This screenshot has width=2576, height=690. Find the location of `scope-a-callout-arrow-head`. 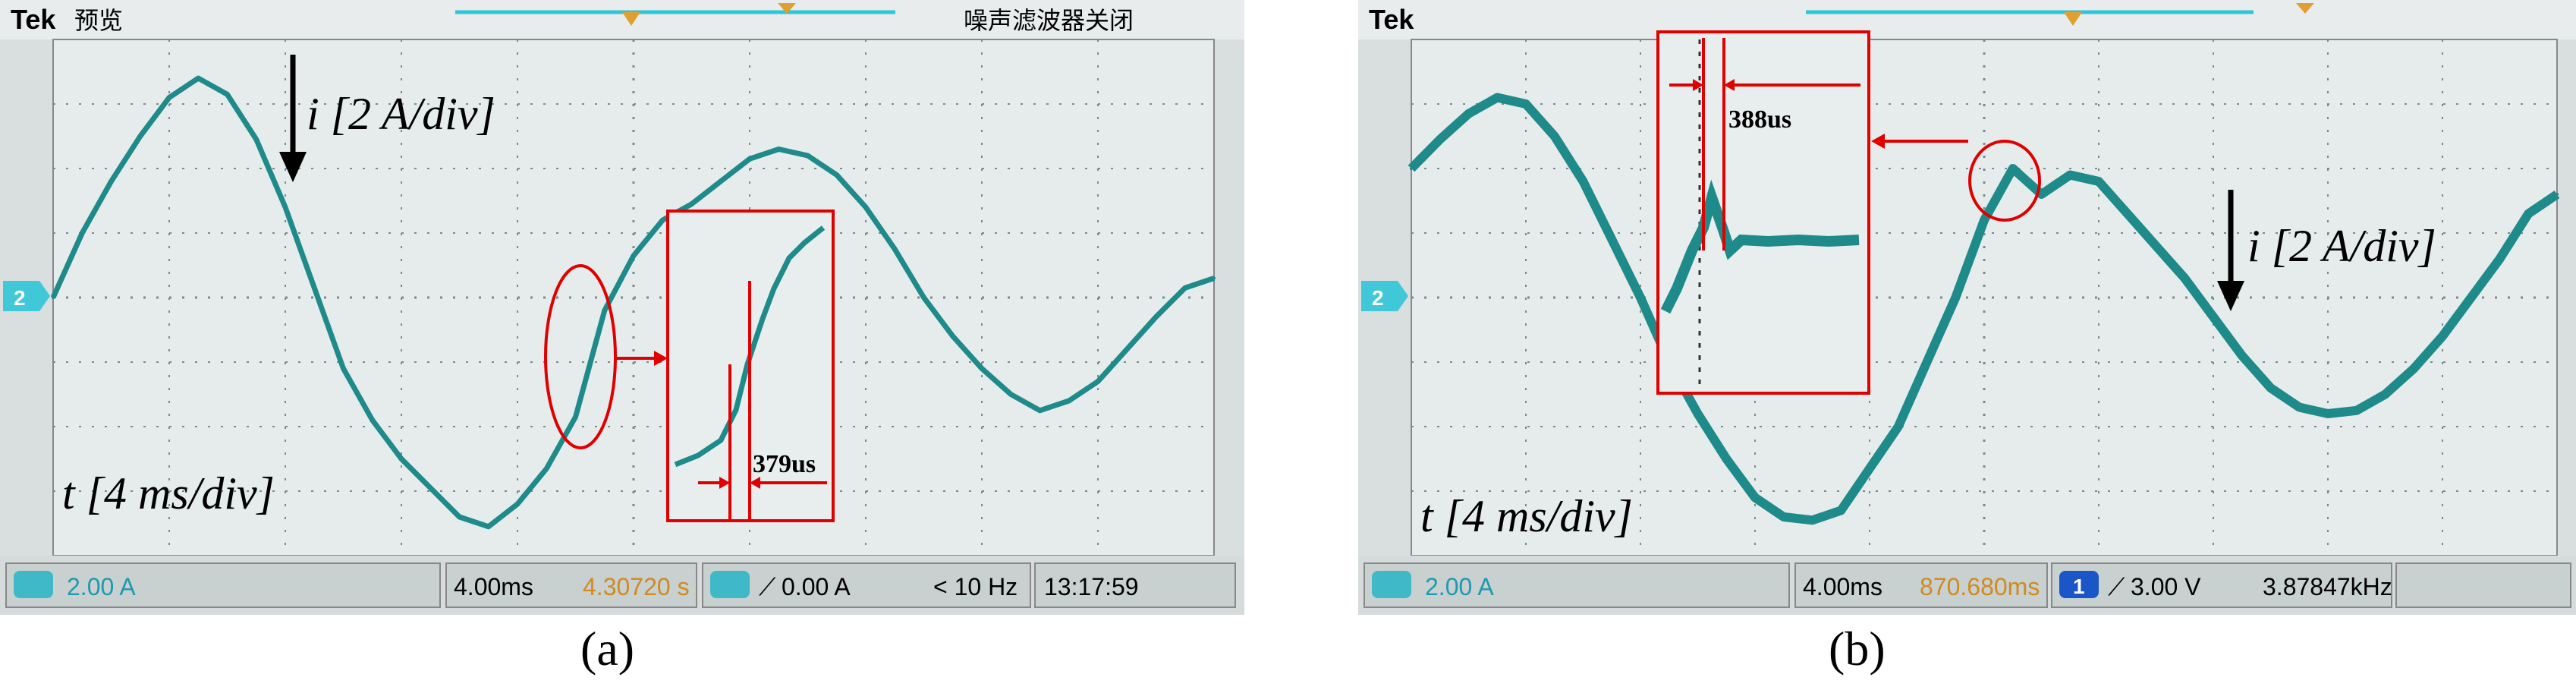

scope-a-callout-arrow-head is located at coordinates (661, 358).